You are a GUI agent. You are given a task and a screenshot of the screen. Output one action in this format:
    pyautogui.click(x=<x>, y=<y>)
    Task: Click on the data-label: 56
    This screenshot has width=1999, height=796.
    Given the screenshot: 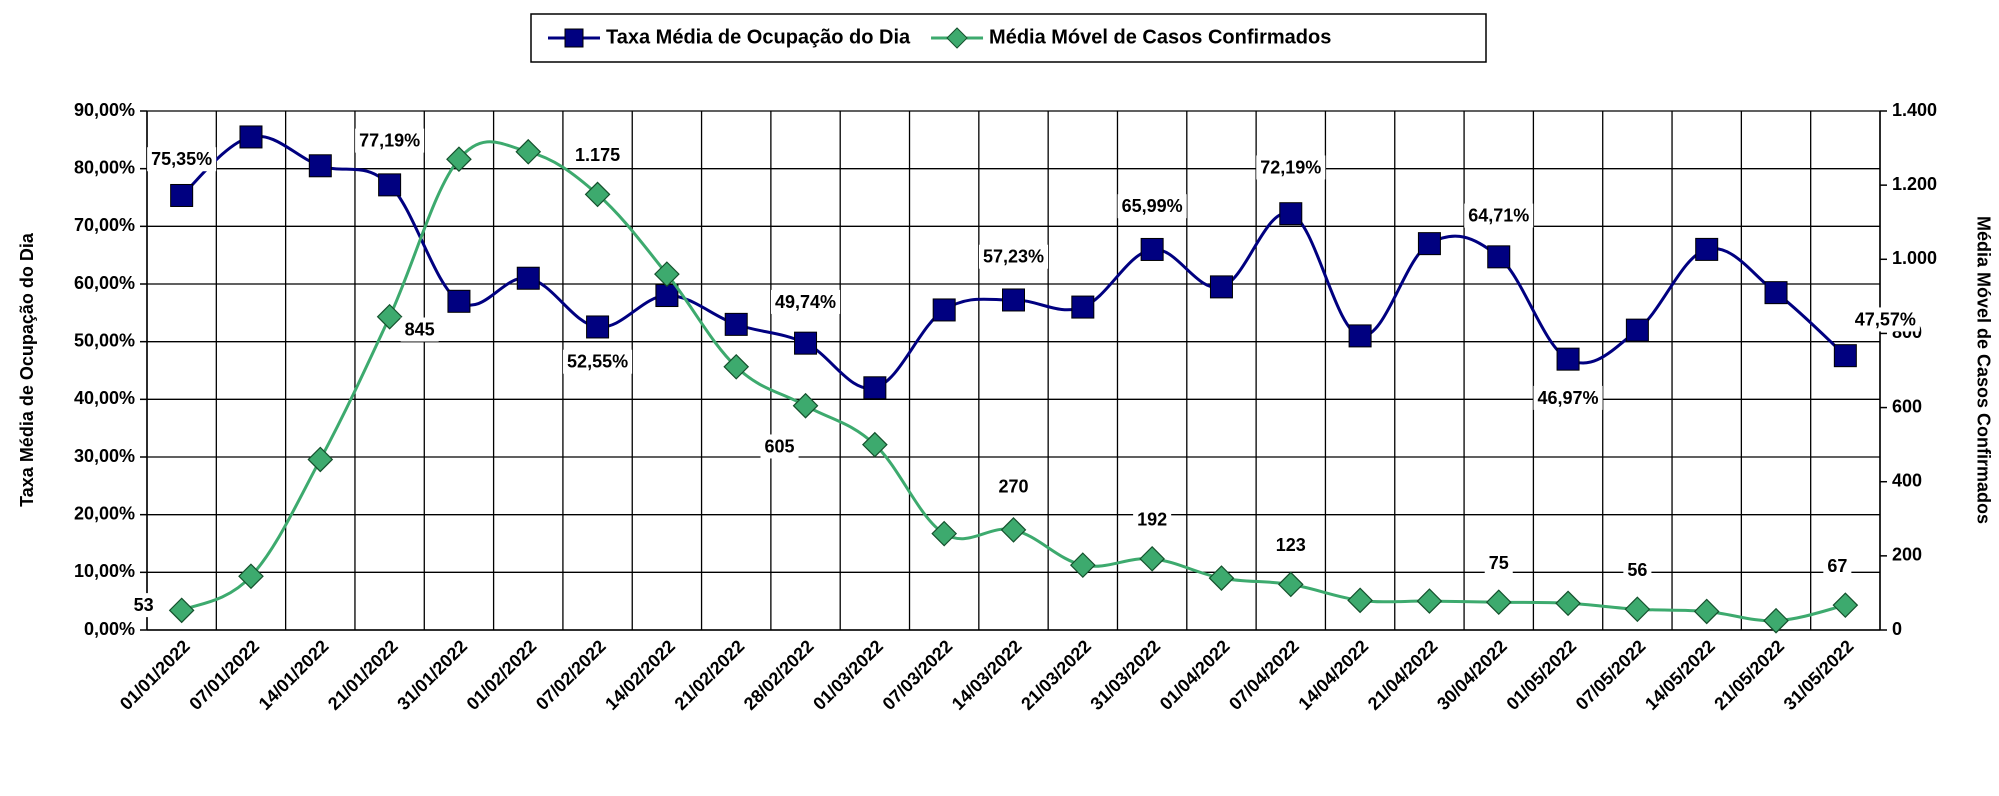 What is the action you would take?
    pyautogui.click(x=1637, y=570)
    